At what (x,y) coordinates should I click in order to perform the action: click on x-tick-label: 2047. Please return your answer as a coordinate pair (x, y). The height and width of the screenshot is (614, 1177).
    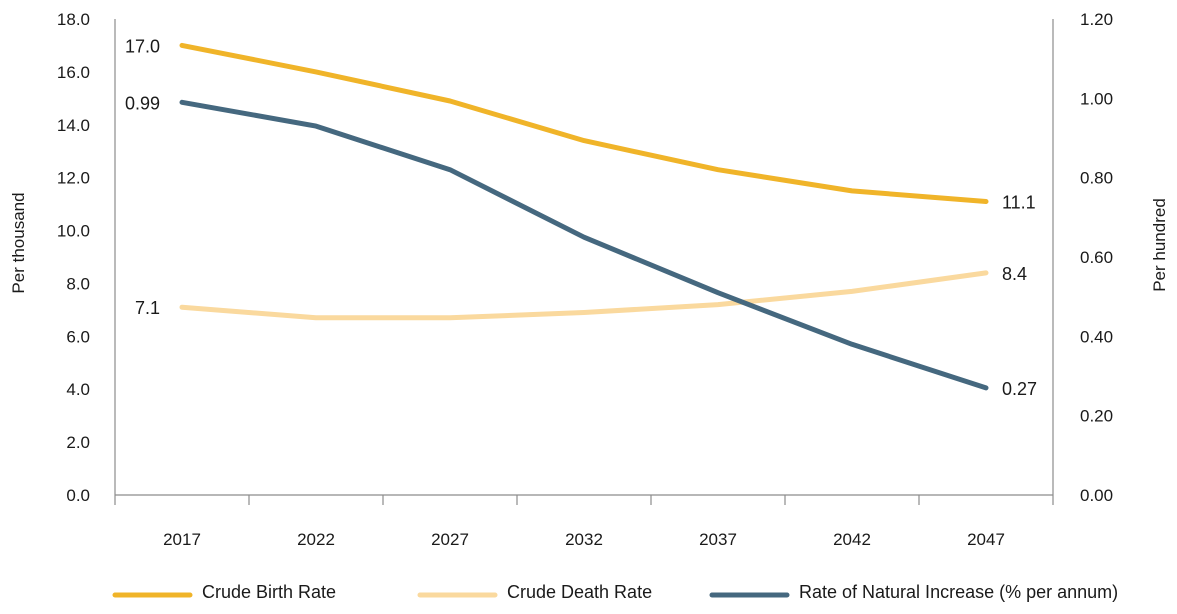
    Looking at the image, I should click on (986, 539).